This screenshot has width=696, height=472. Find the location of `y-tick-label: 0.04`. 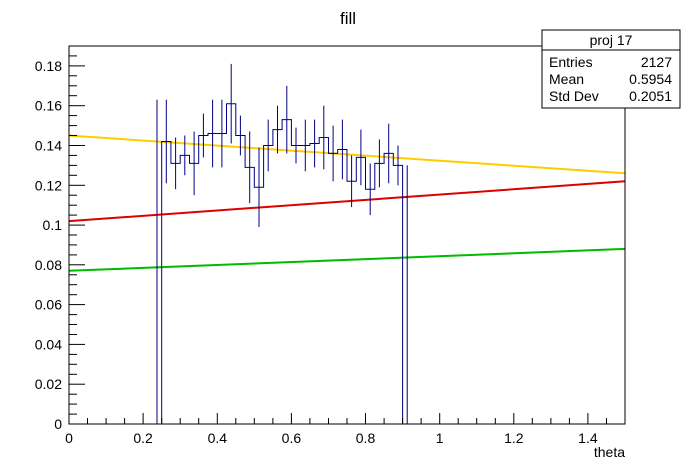

y-tick-label: 0.04 is located at coordinates (48, 344).